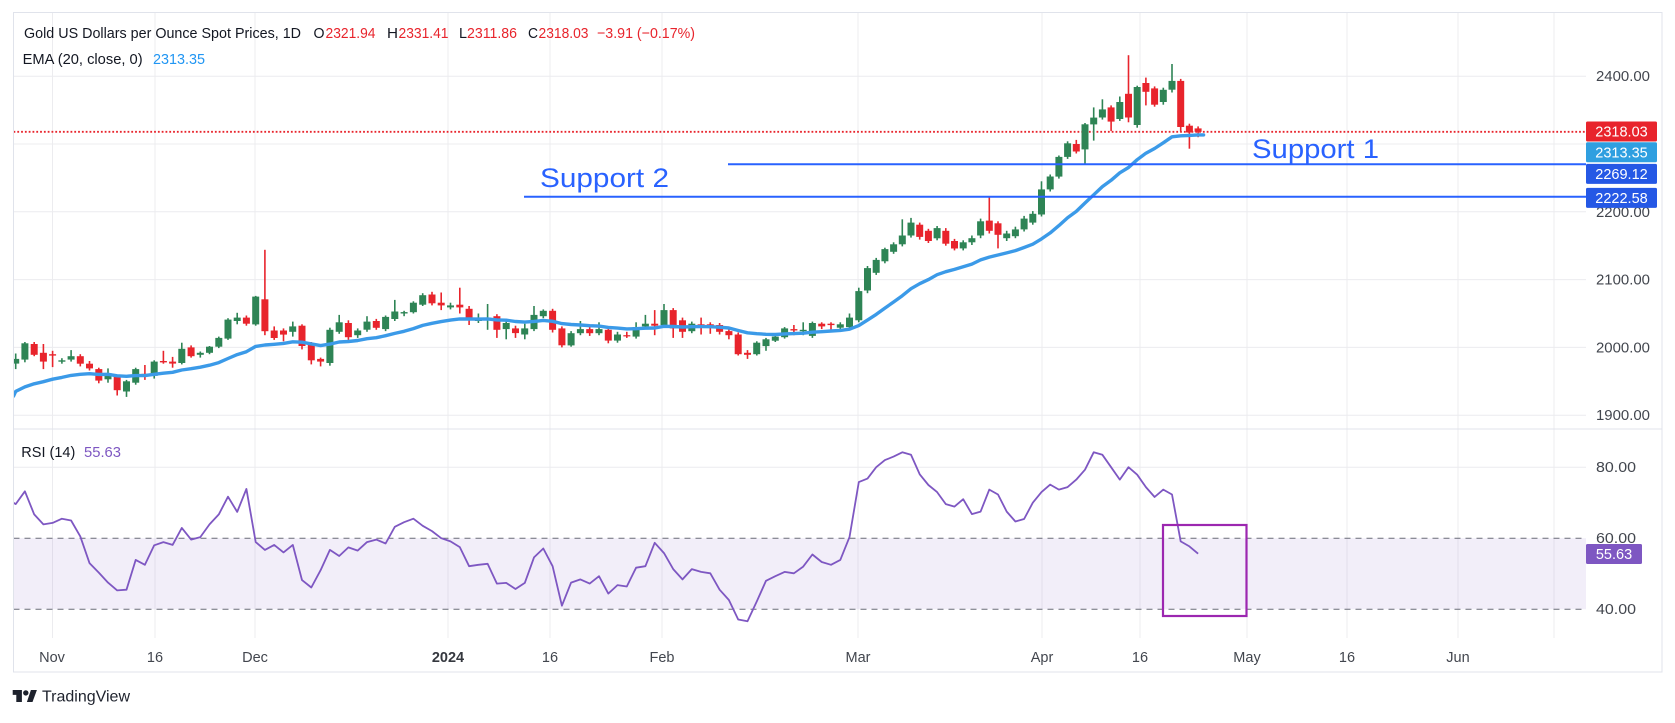 This screenshot has width=1675, height=723. Describe the element at coordinates (255, 658) in the screenshot. I see `svg-text: Dec` at that location.